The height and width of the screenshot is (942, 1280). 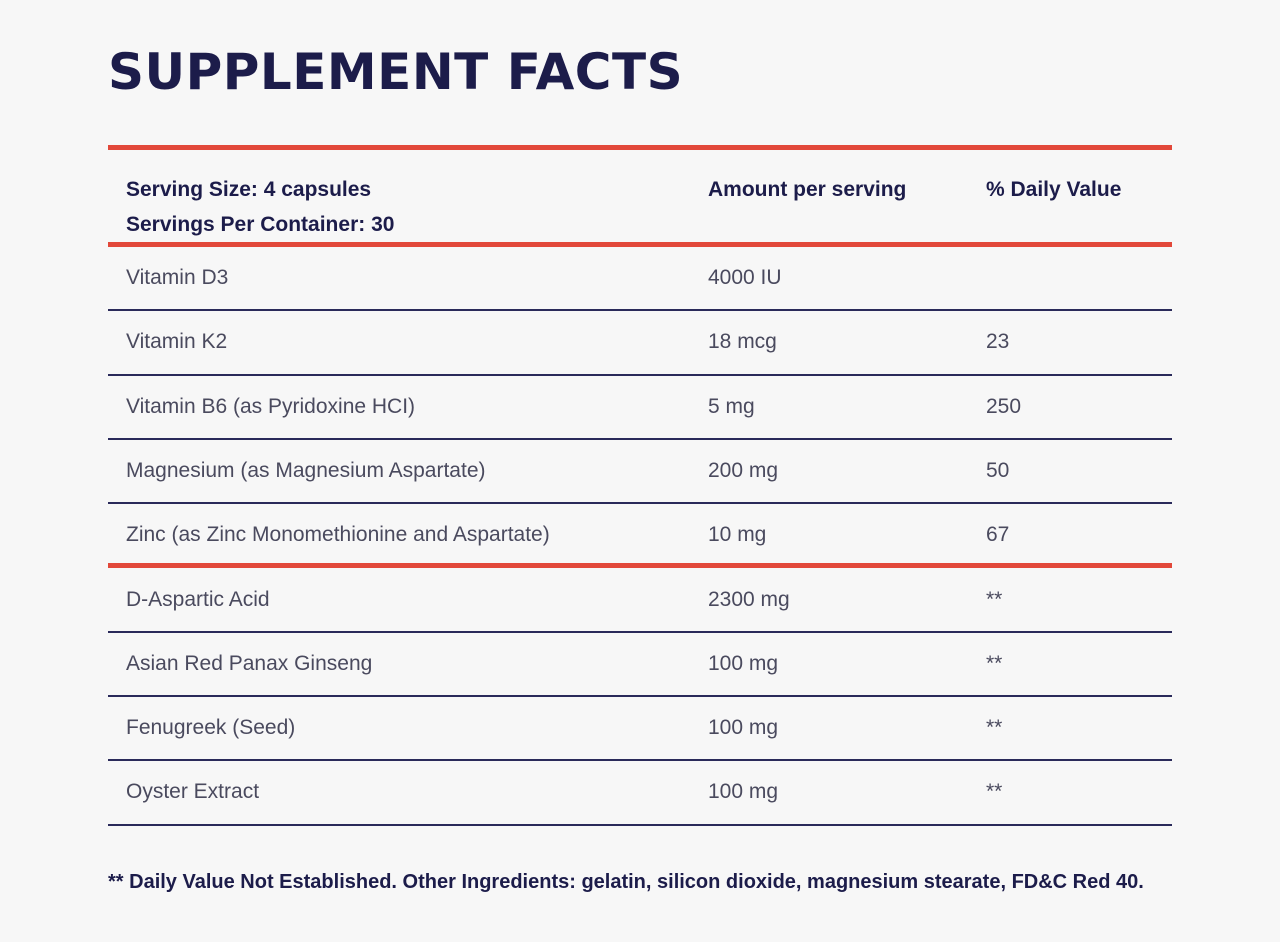 What do you see at coordinates (998, 342) in the screenshot?
I see `nutrient-daily-value: 23` at bounding box center [998, 342].